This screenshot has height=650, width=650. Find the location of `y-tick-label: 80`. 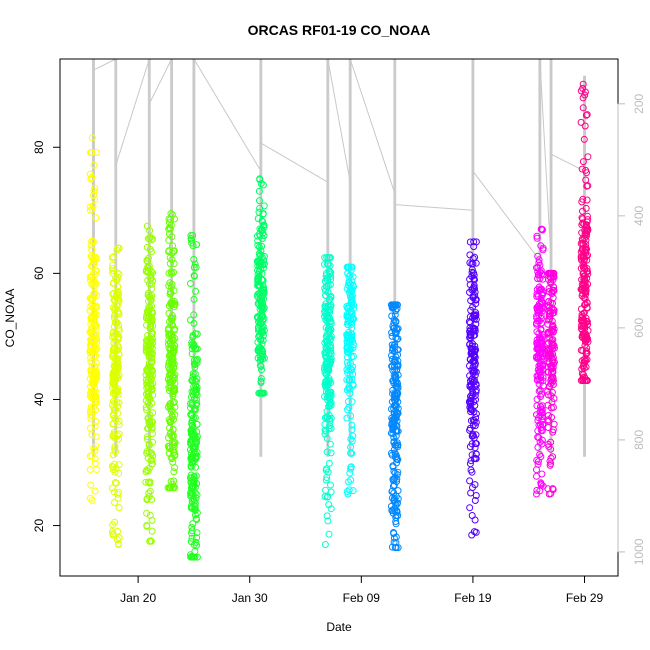

y-tick-label: 80 is located at coordinates (39, 147).